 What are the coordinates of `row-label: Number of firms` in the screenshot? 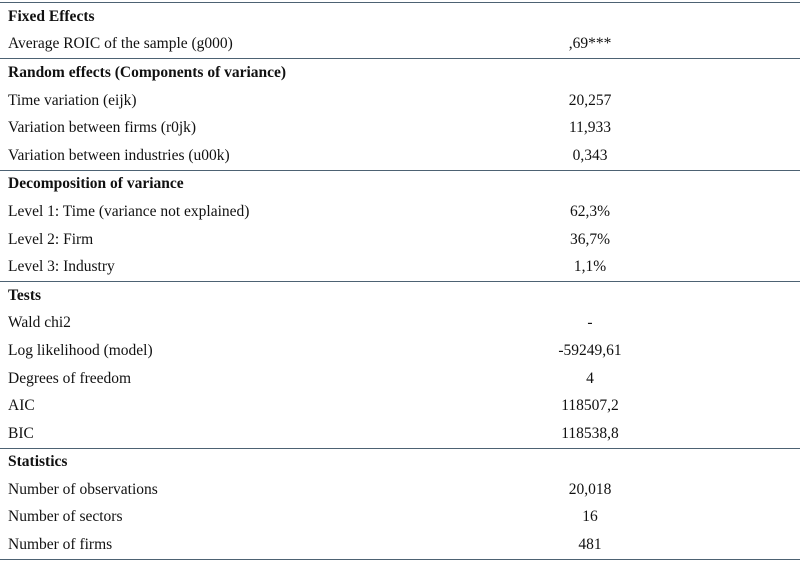 It's located at (190, 545).